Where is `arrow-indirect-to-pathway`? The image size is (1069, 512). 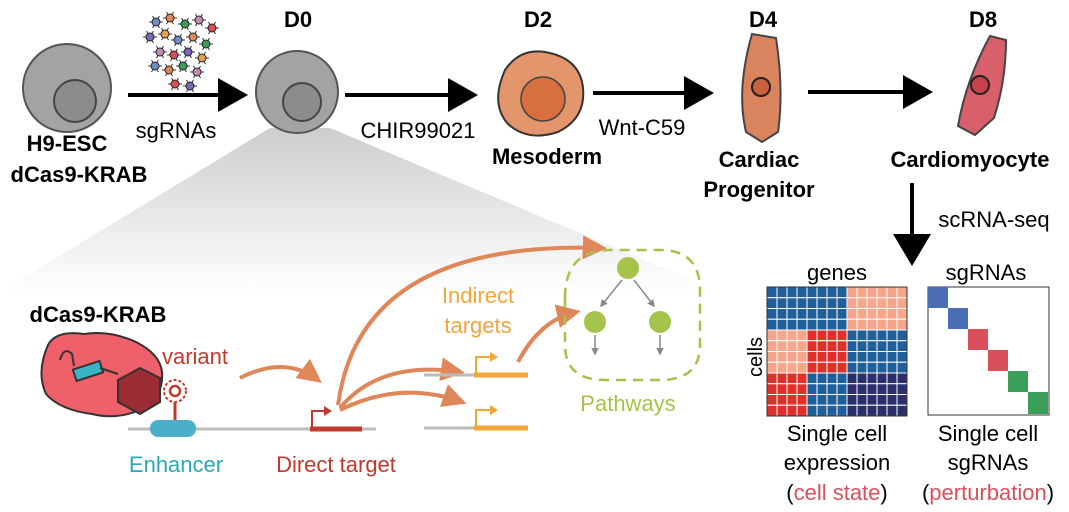 arrow-indirect-to-pathway is located at coordinates (548, 333).